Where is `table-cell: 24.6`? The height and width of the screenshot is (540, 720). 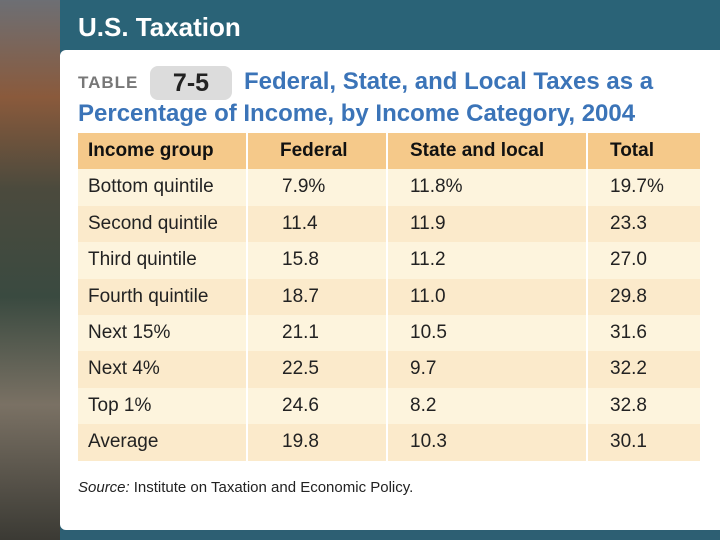
table-cell: 24.6 is located at coordinates (318, 406).